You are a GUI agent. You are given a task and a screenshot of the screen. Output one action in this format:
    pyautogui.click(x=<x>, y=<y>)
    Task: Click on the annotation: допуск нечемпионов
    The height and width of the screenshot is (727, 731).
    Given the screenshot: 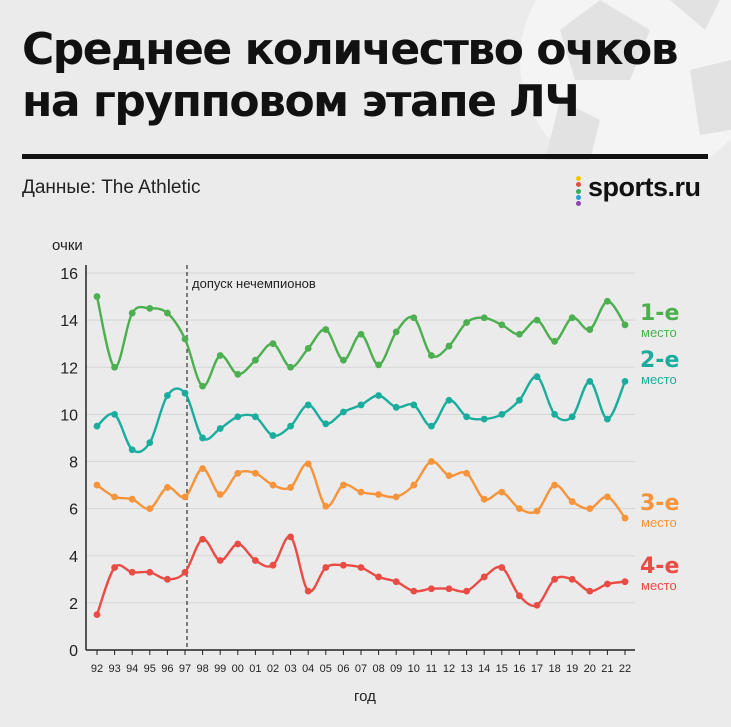 What is the action you would take?
    pyautogui.click(x=251, y=457)
    